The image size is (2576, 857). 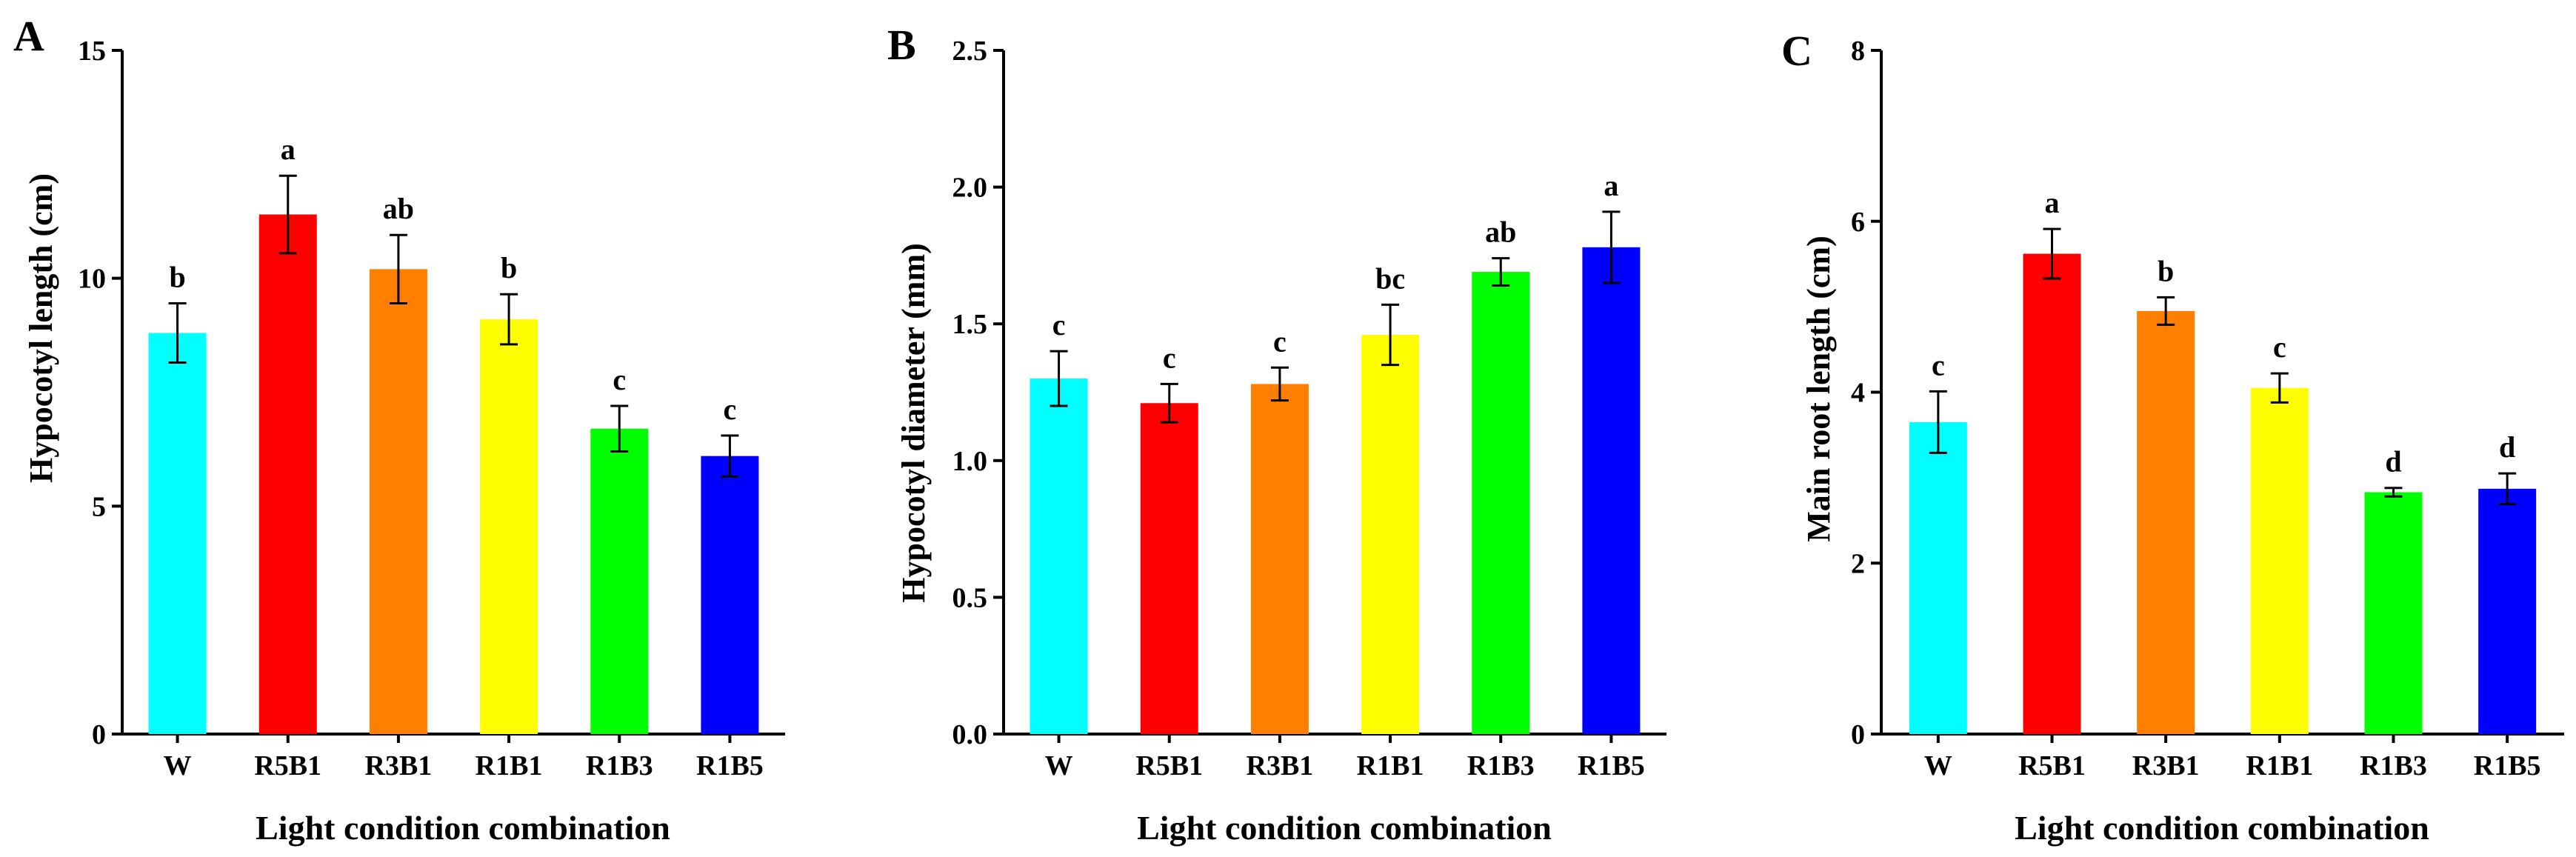 What do you see at coordinates (970, 597) in the screenshot?
I see `y-tick-label-b: 0.5` at bounding box center [970, 597].